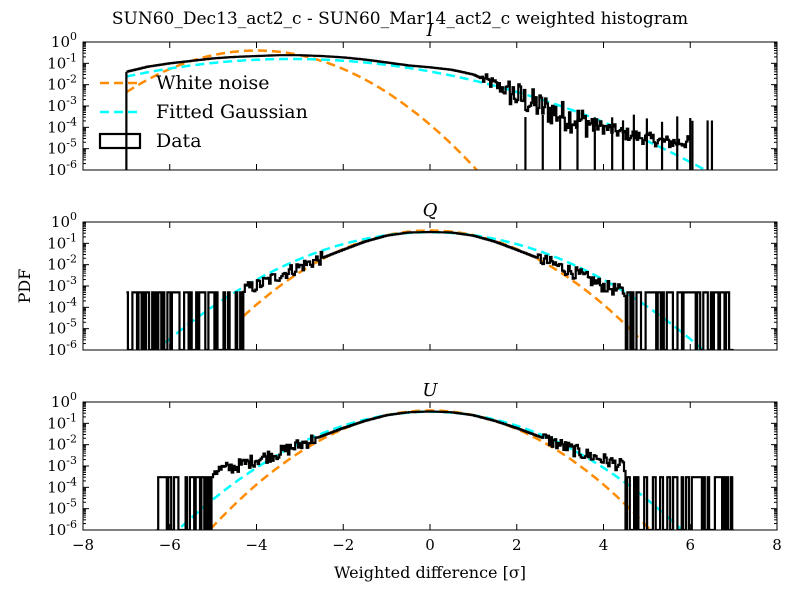  I want to click on x-tick-label: −2, so click(343, 545).